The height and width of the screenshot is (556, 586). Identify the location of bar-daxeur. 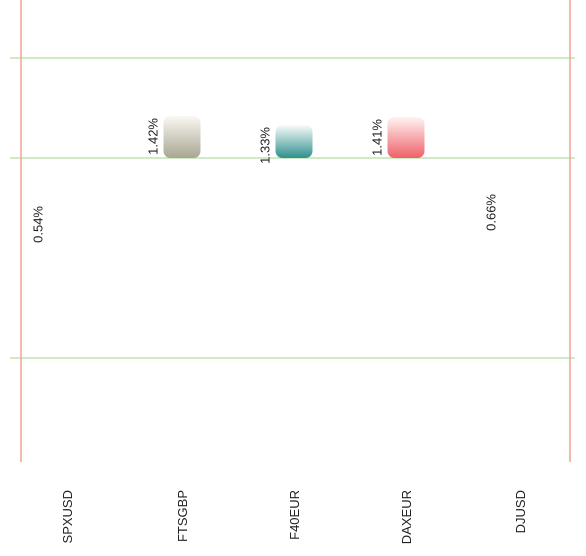
(406, 137).